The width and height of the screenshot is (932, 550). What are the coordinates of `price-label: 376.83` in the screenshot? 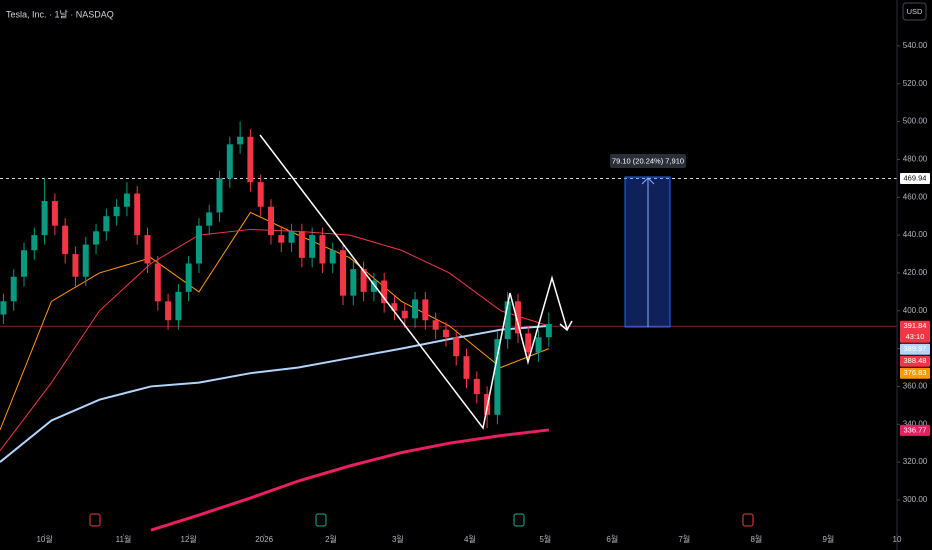 It's located at (915, 372).